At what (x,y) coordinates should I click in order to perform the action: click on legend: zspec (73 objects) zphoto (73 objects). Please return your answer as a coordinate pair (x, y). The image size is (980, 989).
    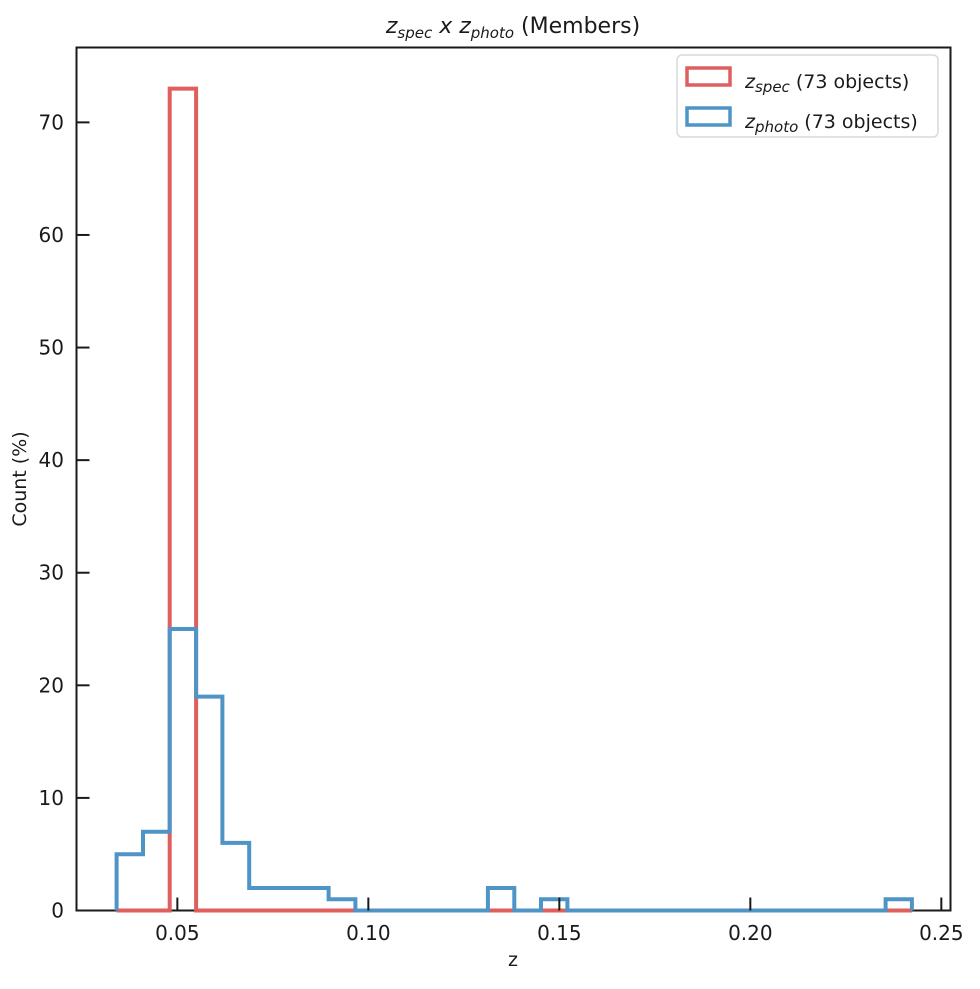
    Looking at the image, I should click on (807, 96).